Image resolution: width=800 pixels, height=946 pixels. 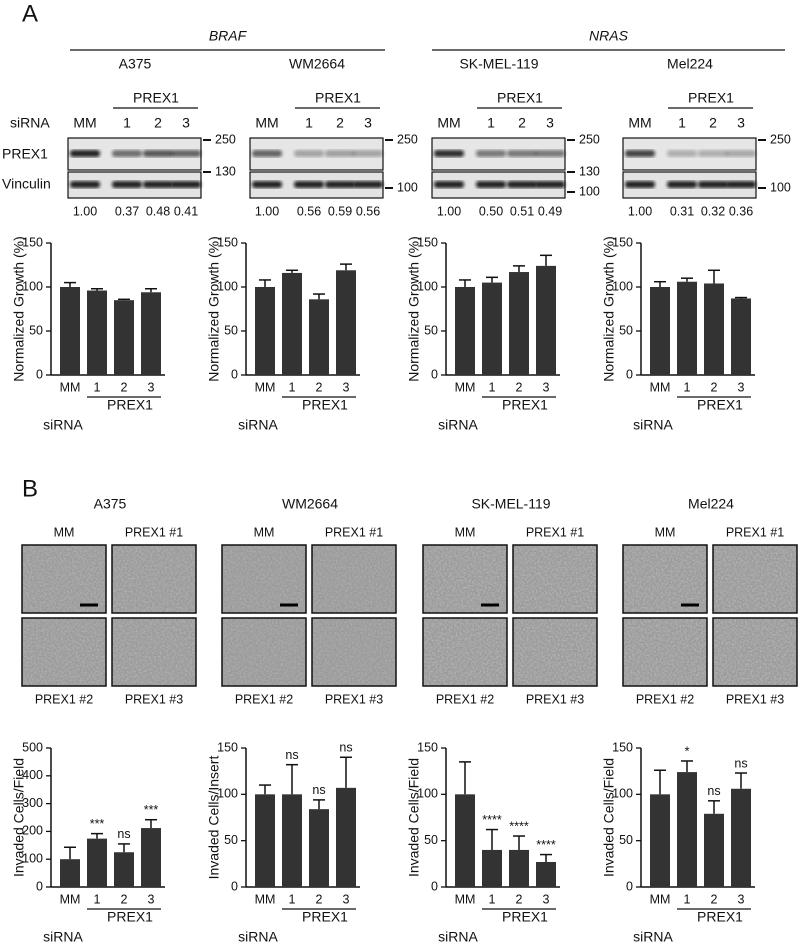 What do you see at coordinates (550, 211) in the screenshot?
I see `quantification: 0.49` at bounding box center [550, 211].